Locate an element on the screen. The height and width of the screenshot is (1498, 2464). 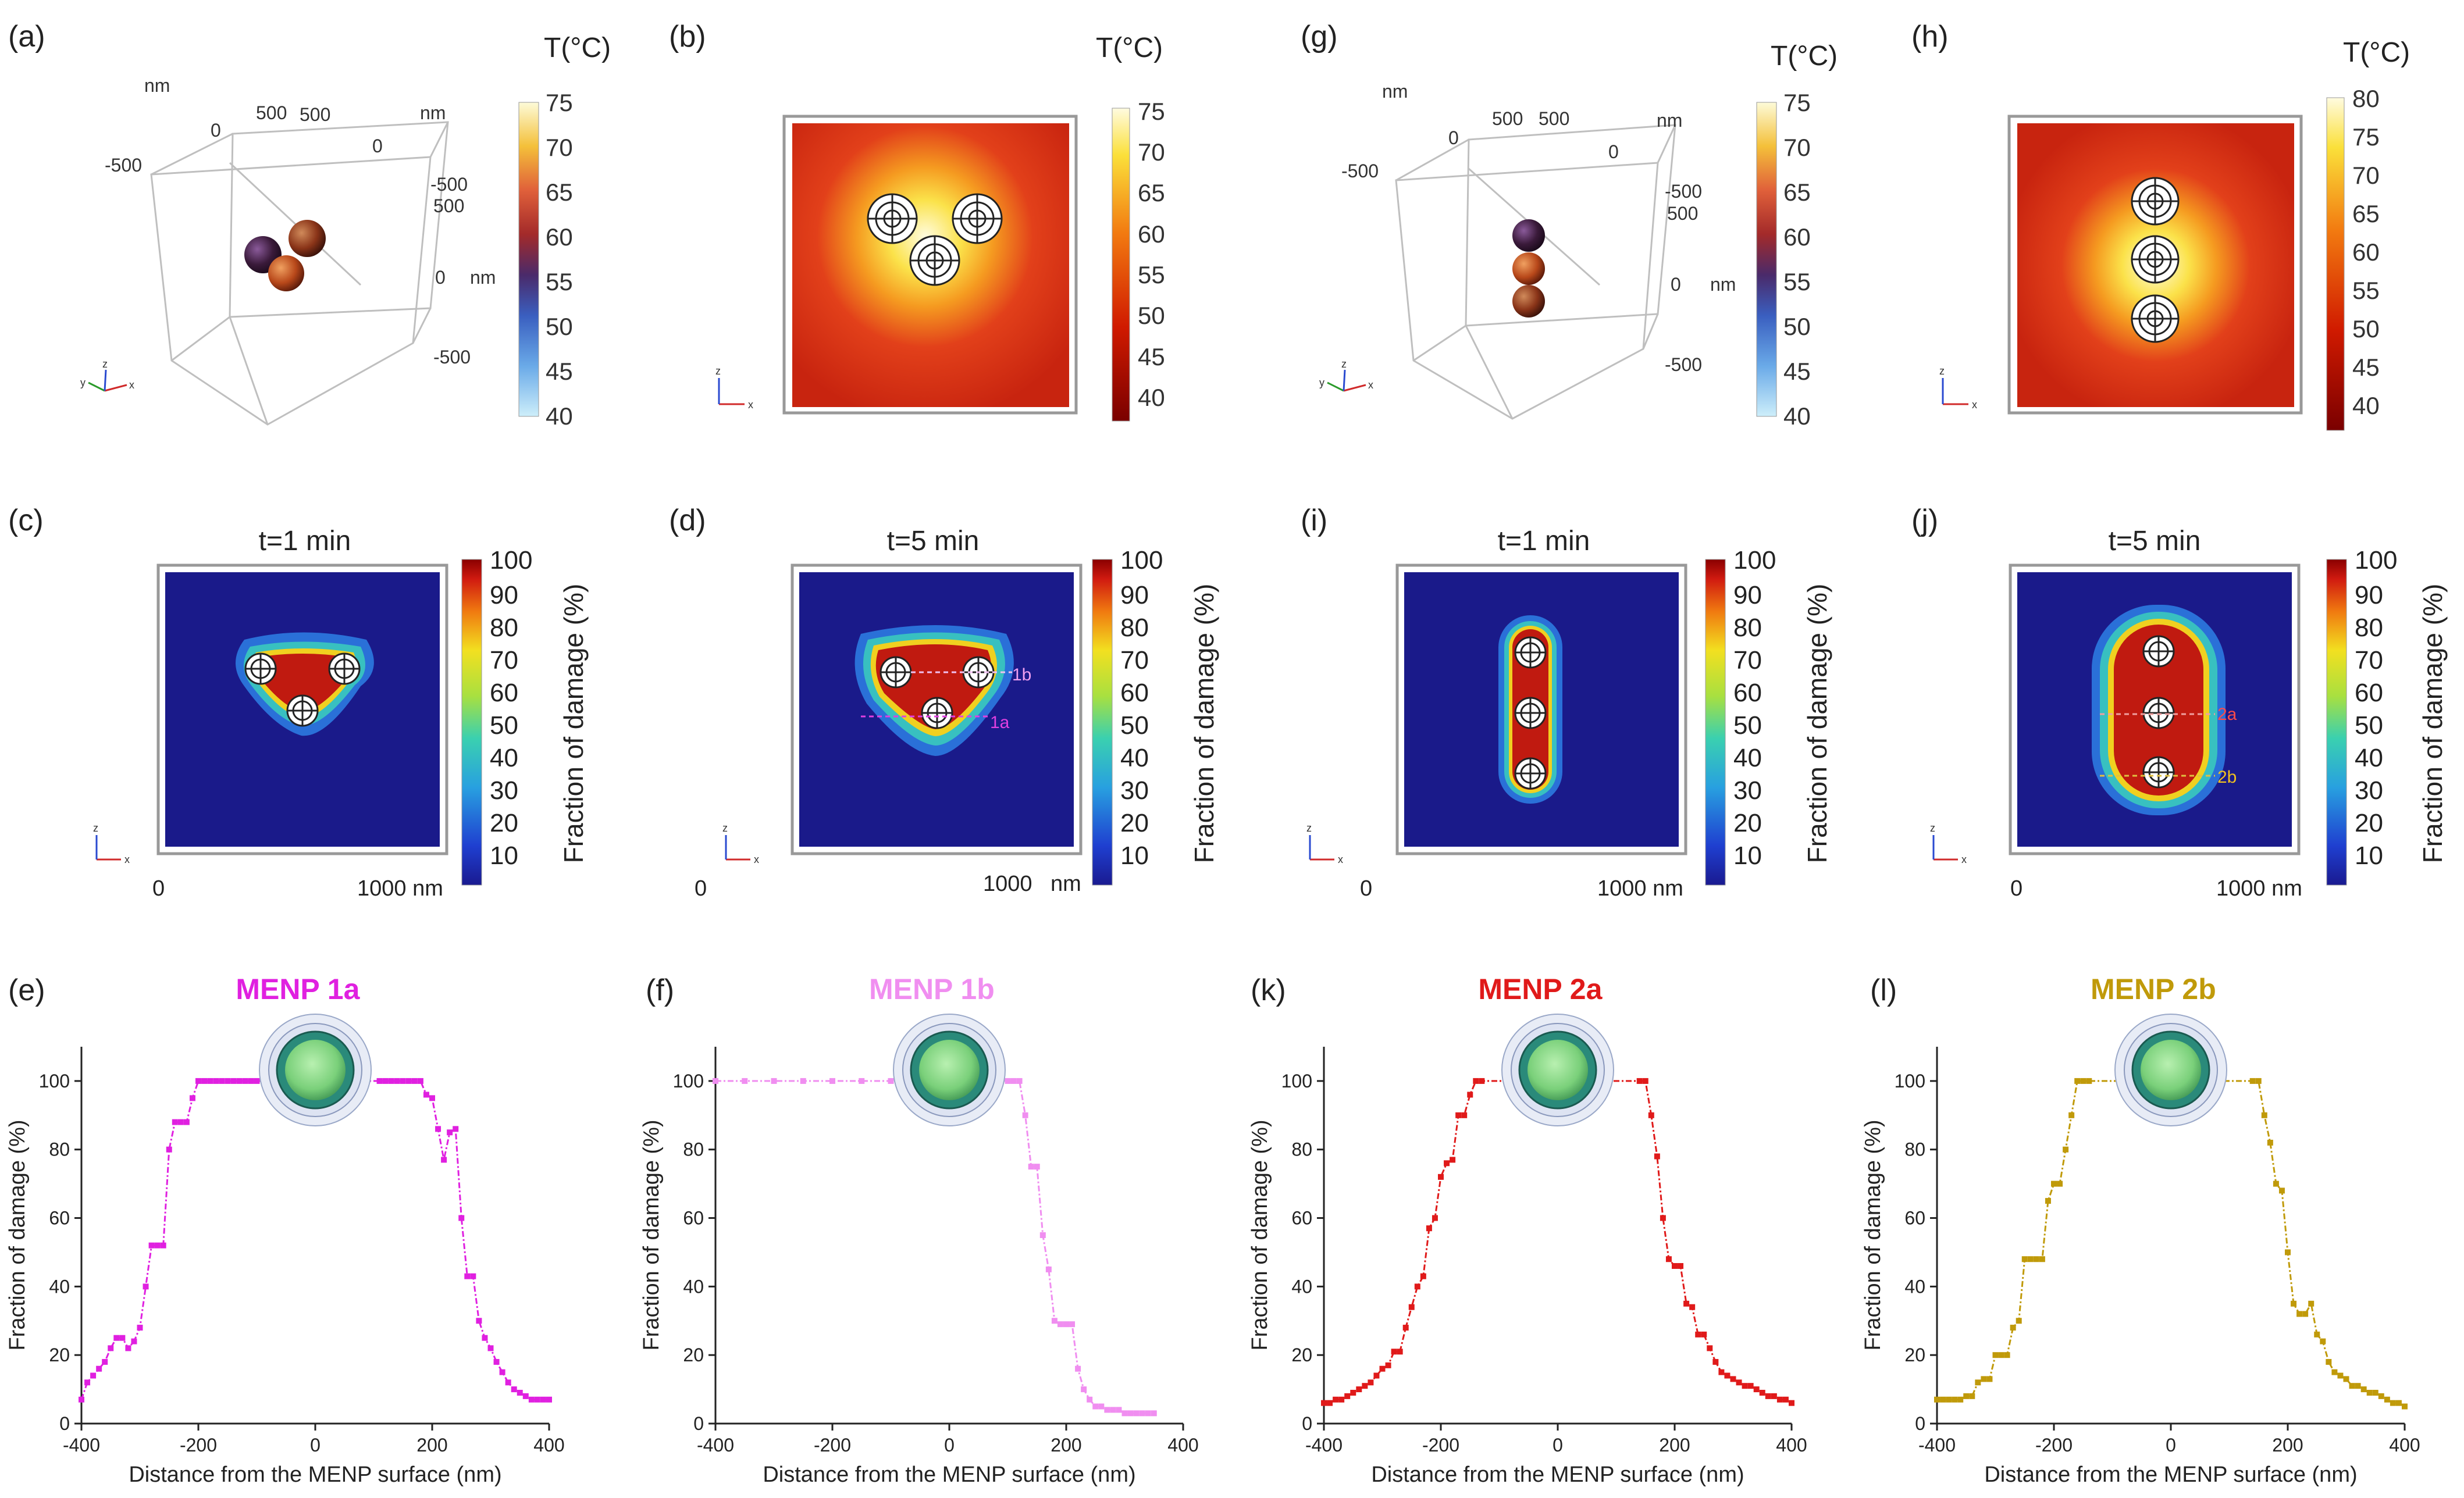
panel-letter-c: (c) is located at coordinates (26, 520).